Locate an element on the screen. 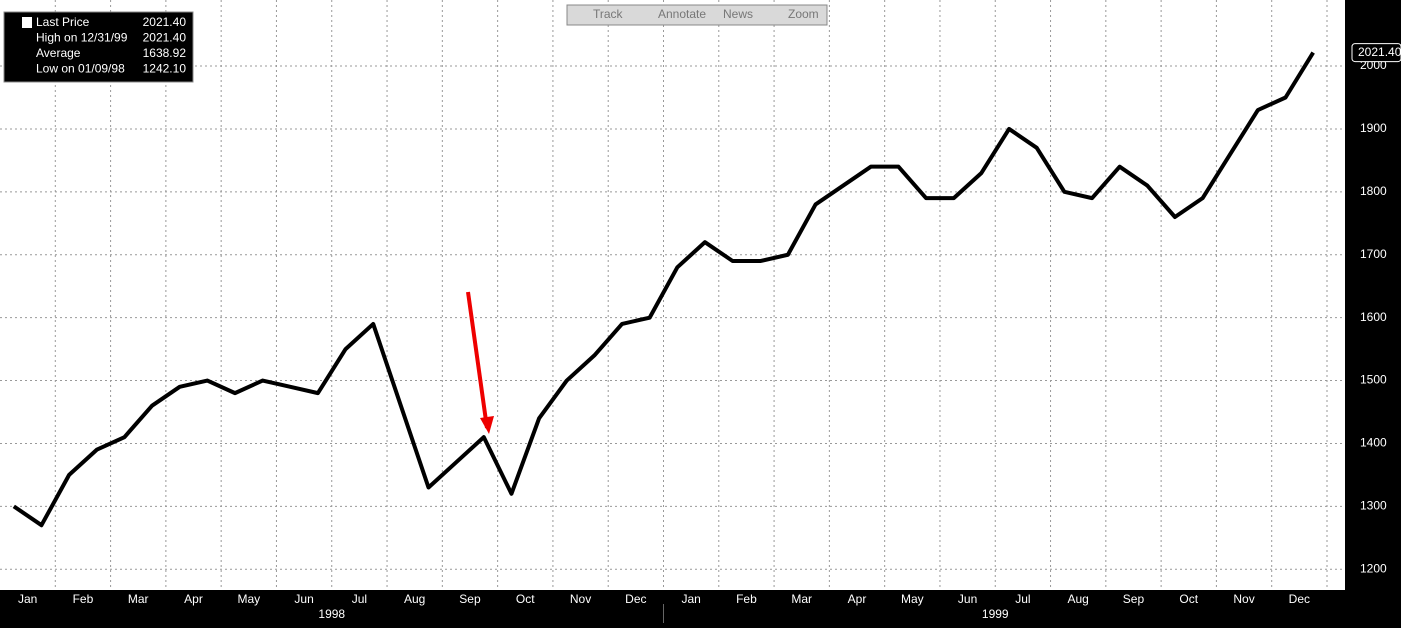 The height and width of the screenshot is (628, 1401). y-tick-label: 1600 is located at coordinates (1373, 317).